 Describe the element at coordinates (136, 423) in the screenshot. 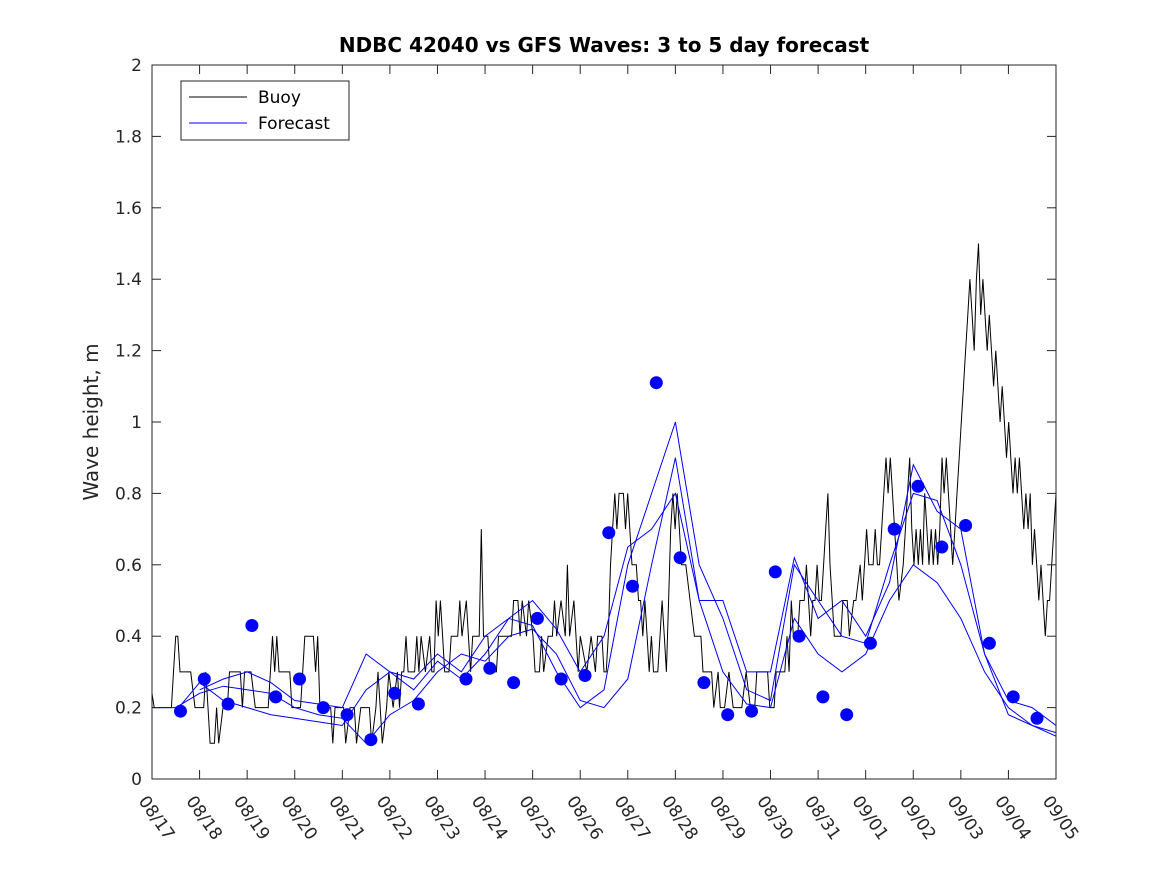

I see `y-tick-label: 1` at that location.